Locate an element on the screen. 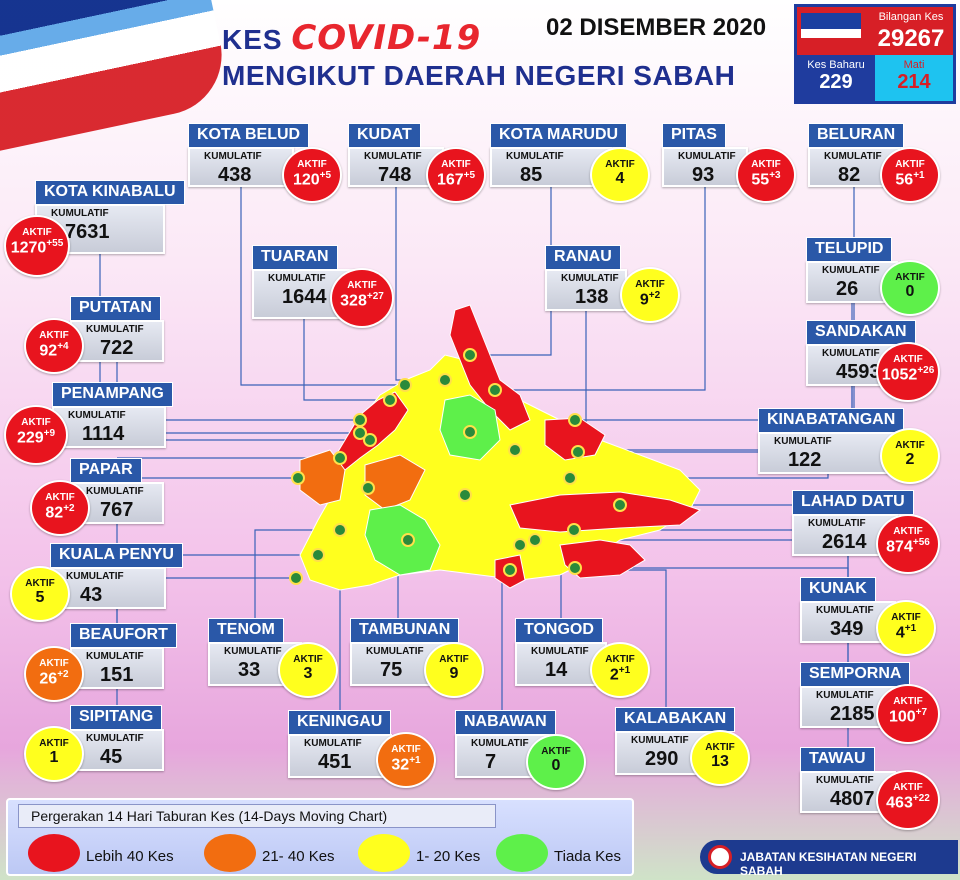 This screenshot has width=960, height=880. aktif-increase: +3 is located at coordinates (775, 175).